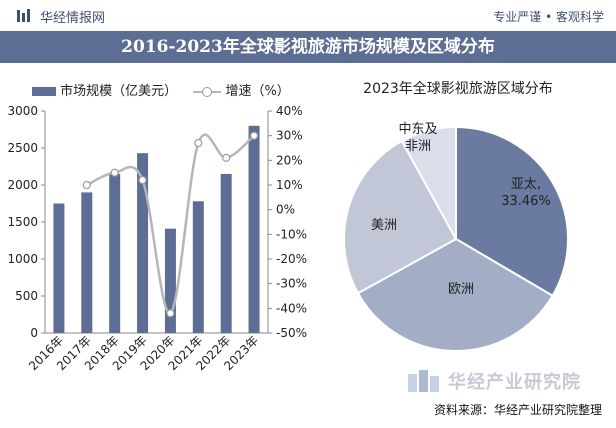  Describe the element at coordinates (257, 91) in the screenshot. I see `legend-line-label: 增速（%）` at that location.